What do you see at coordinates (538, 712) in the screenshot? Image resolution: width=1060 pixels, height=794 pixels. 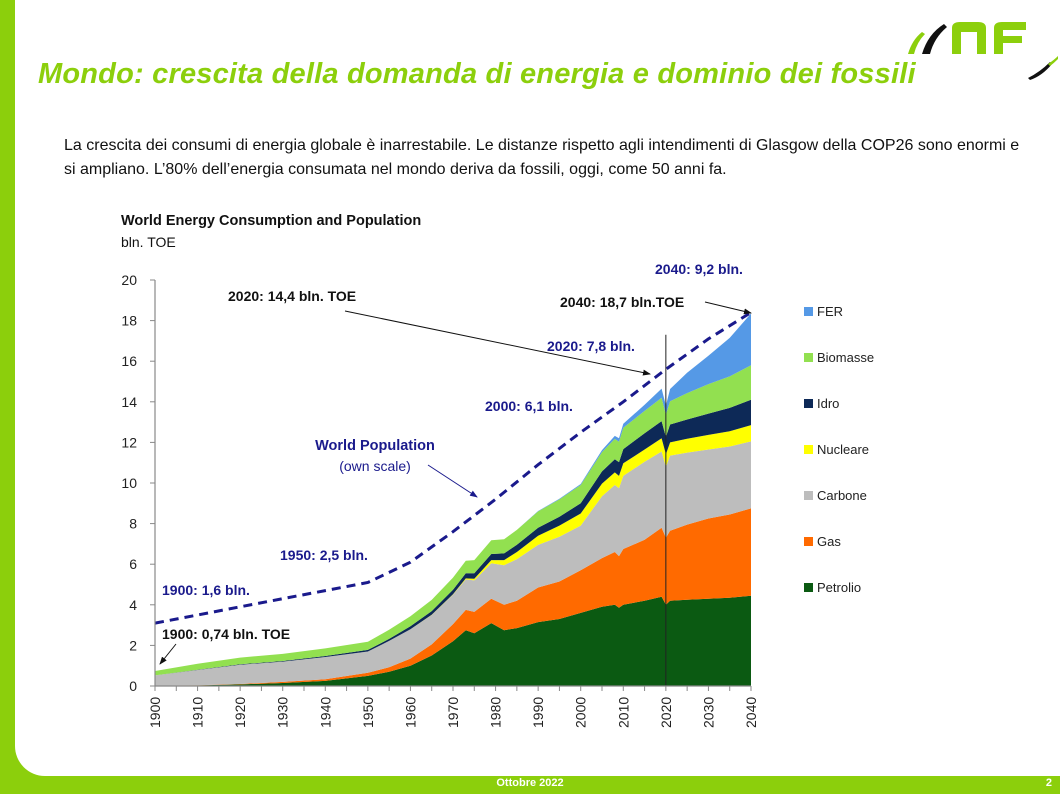 I see `x-tick-label: 1990` at bounding box center [538, 712].